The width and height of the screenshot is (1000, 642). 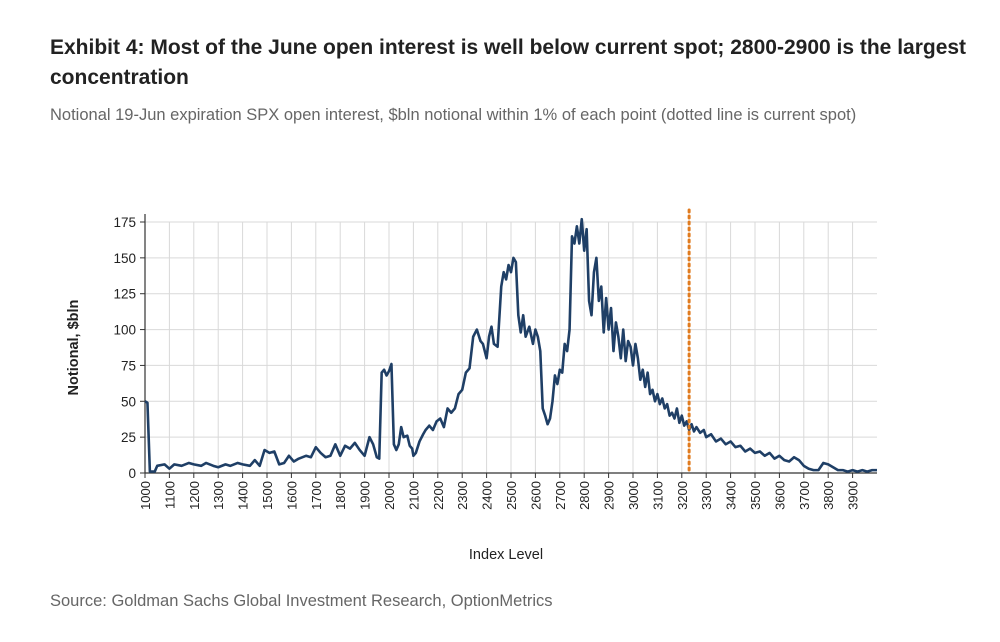 What do you see at coordinates (128, 437) in the screenshot?
I see `y-tick-label: 25` at bounding box center [128, 437].